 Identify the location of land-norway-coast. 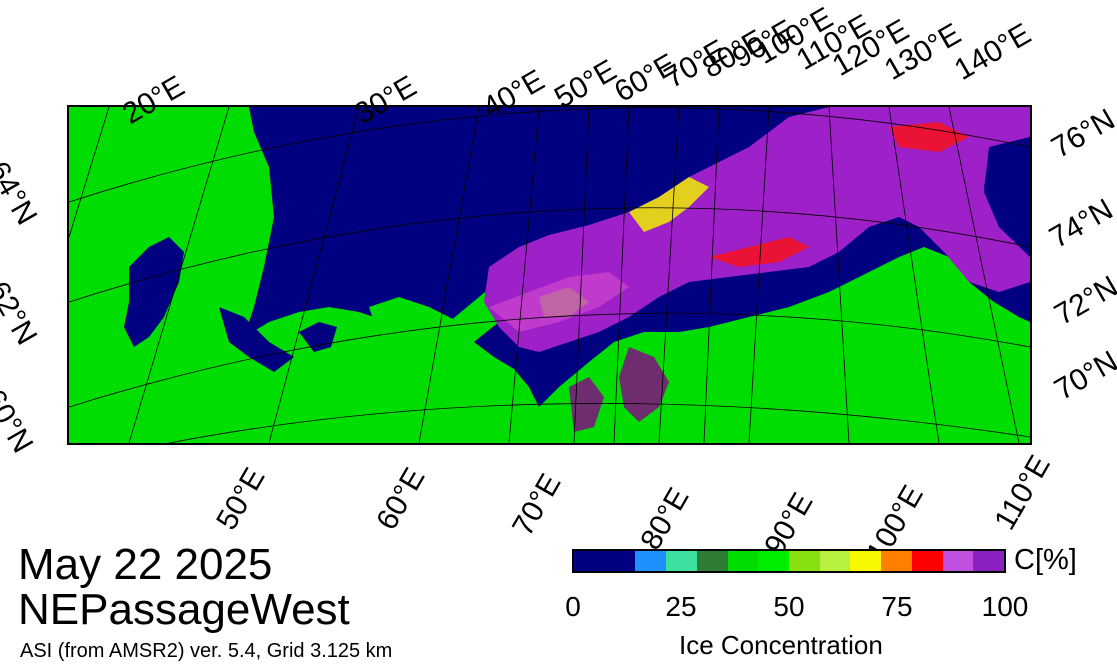
(84, 154).